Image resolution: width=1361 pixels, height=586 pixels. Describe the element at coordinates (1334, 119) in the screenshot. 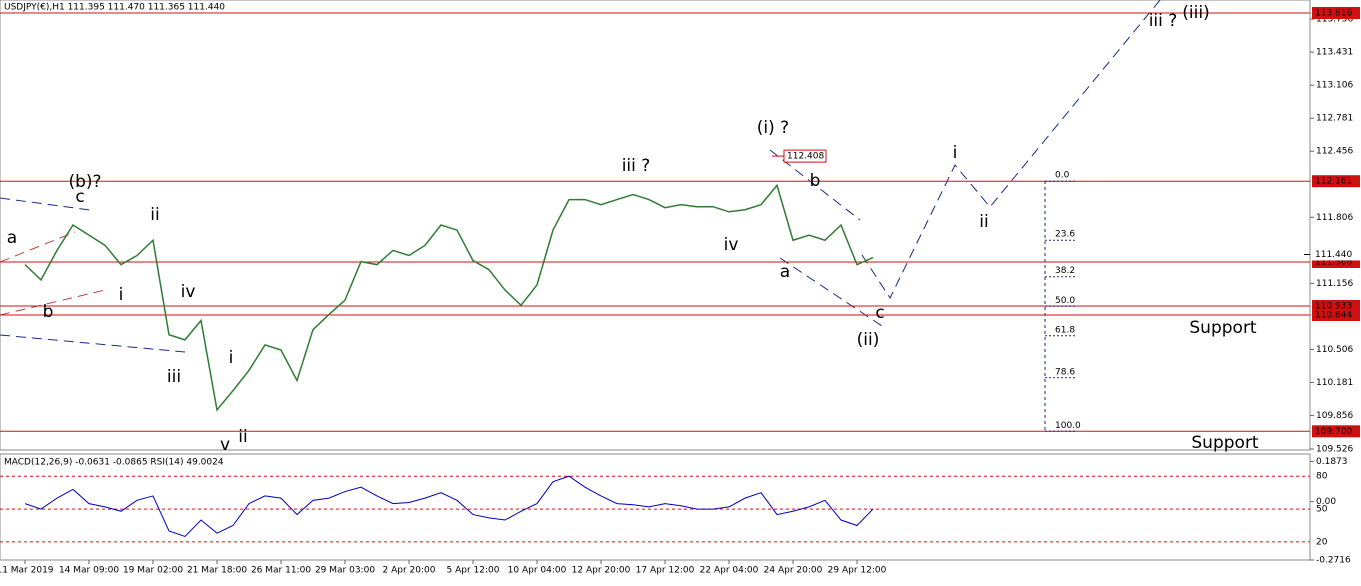

I see `y-tick-label: 112.781` at that location.